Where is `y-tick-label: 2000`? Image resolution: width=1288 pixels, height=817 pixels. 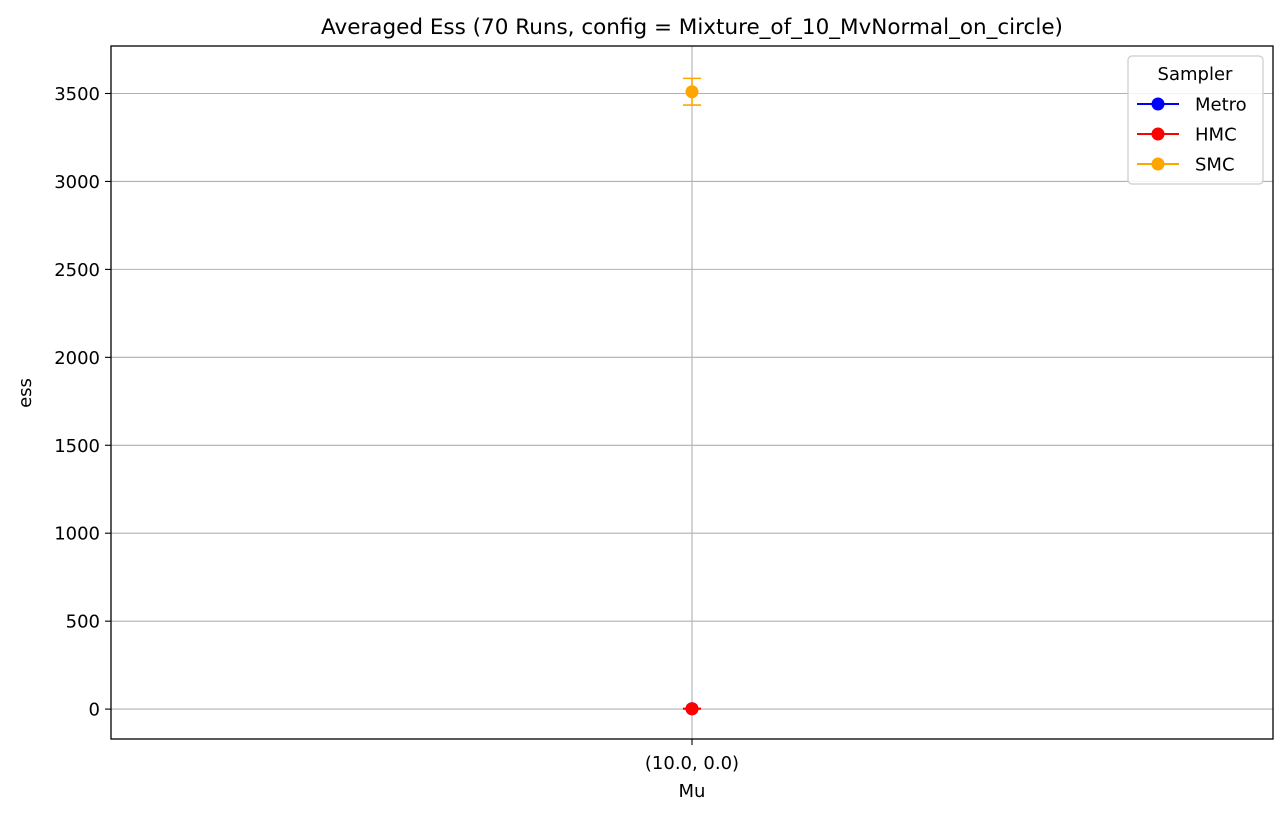 y-tick-label: 2000 is located at coordinates (77, 358).